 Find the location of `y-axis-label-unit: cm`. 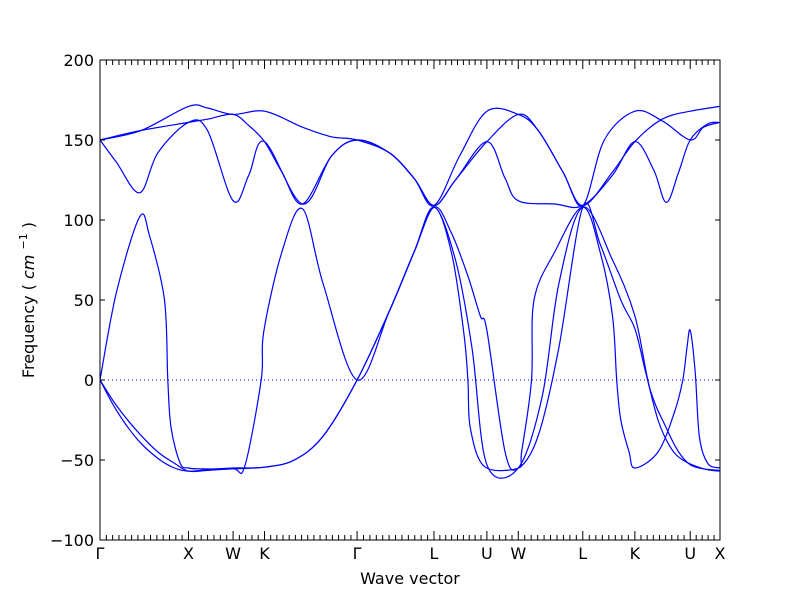

y-axis-label-unit: cm is located at coordinates (28, 267).